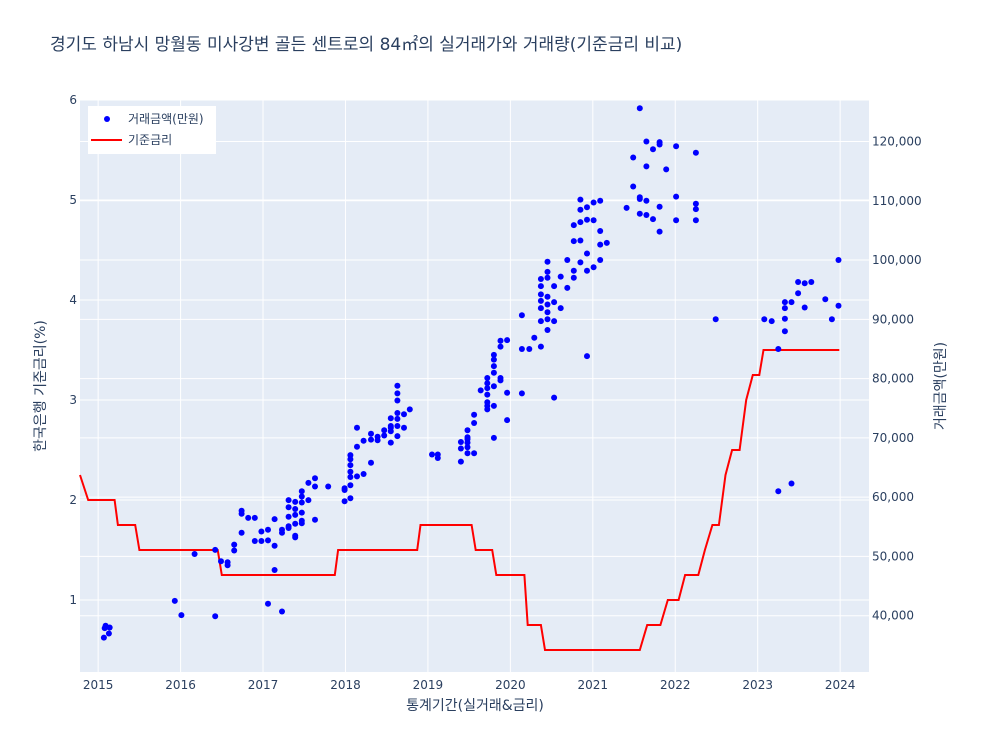 Image resolution: width=1000 pixels, height=754 pixels. I want to click on legend-label-price: 거래금액(만원), so click(166, 119).